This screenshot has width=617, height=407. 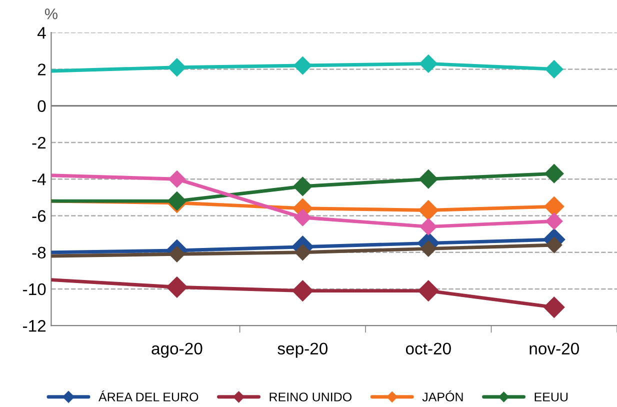 I want to click on legend-label: EEUU, so click(x=551, y=397).